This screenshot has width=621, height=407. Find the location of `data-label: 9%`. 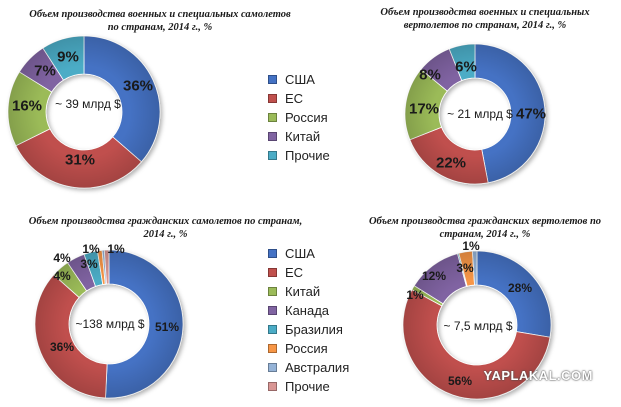

data-label: 9% is located at coordinates (68, 57).